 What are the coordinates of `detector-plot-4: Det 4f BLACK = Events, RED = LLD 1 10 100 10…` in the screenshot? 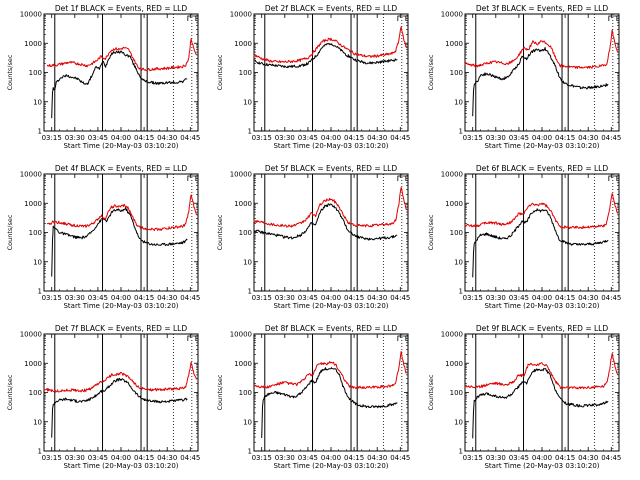 It's located at (103, 237).